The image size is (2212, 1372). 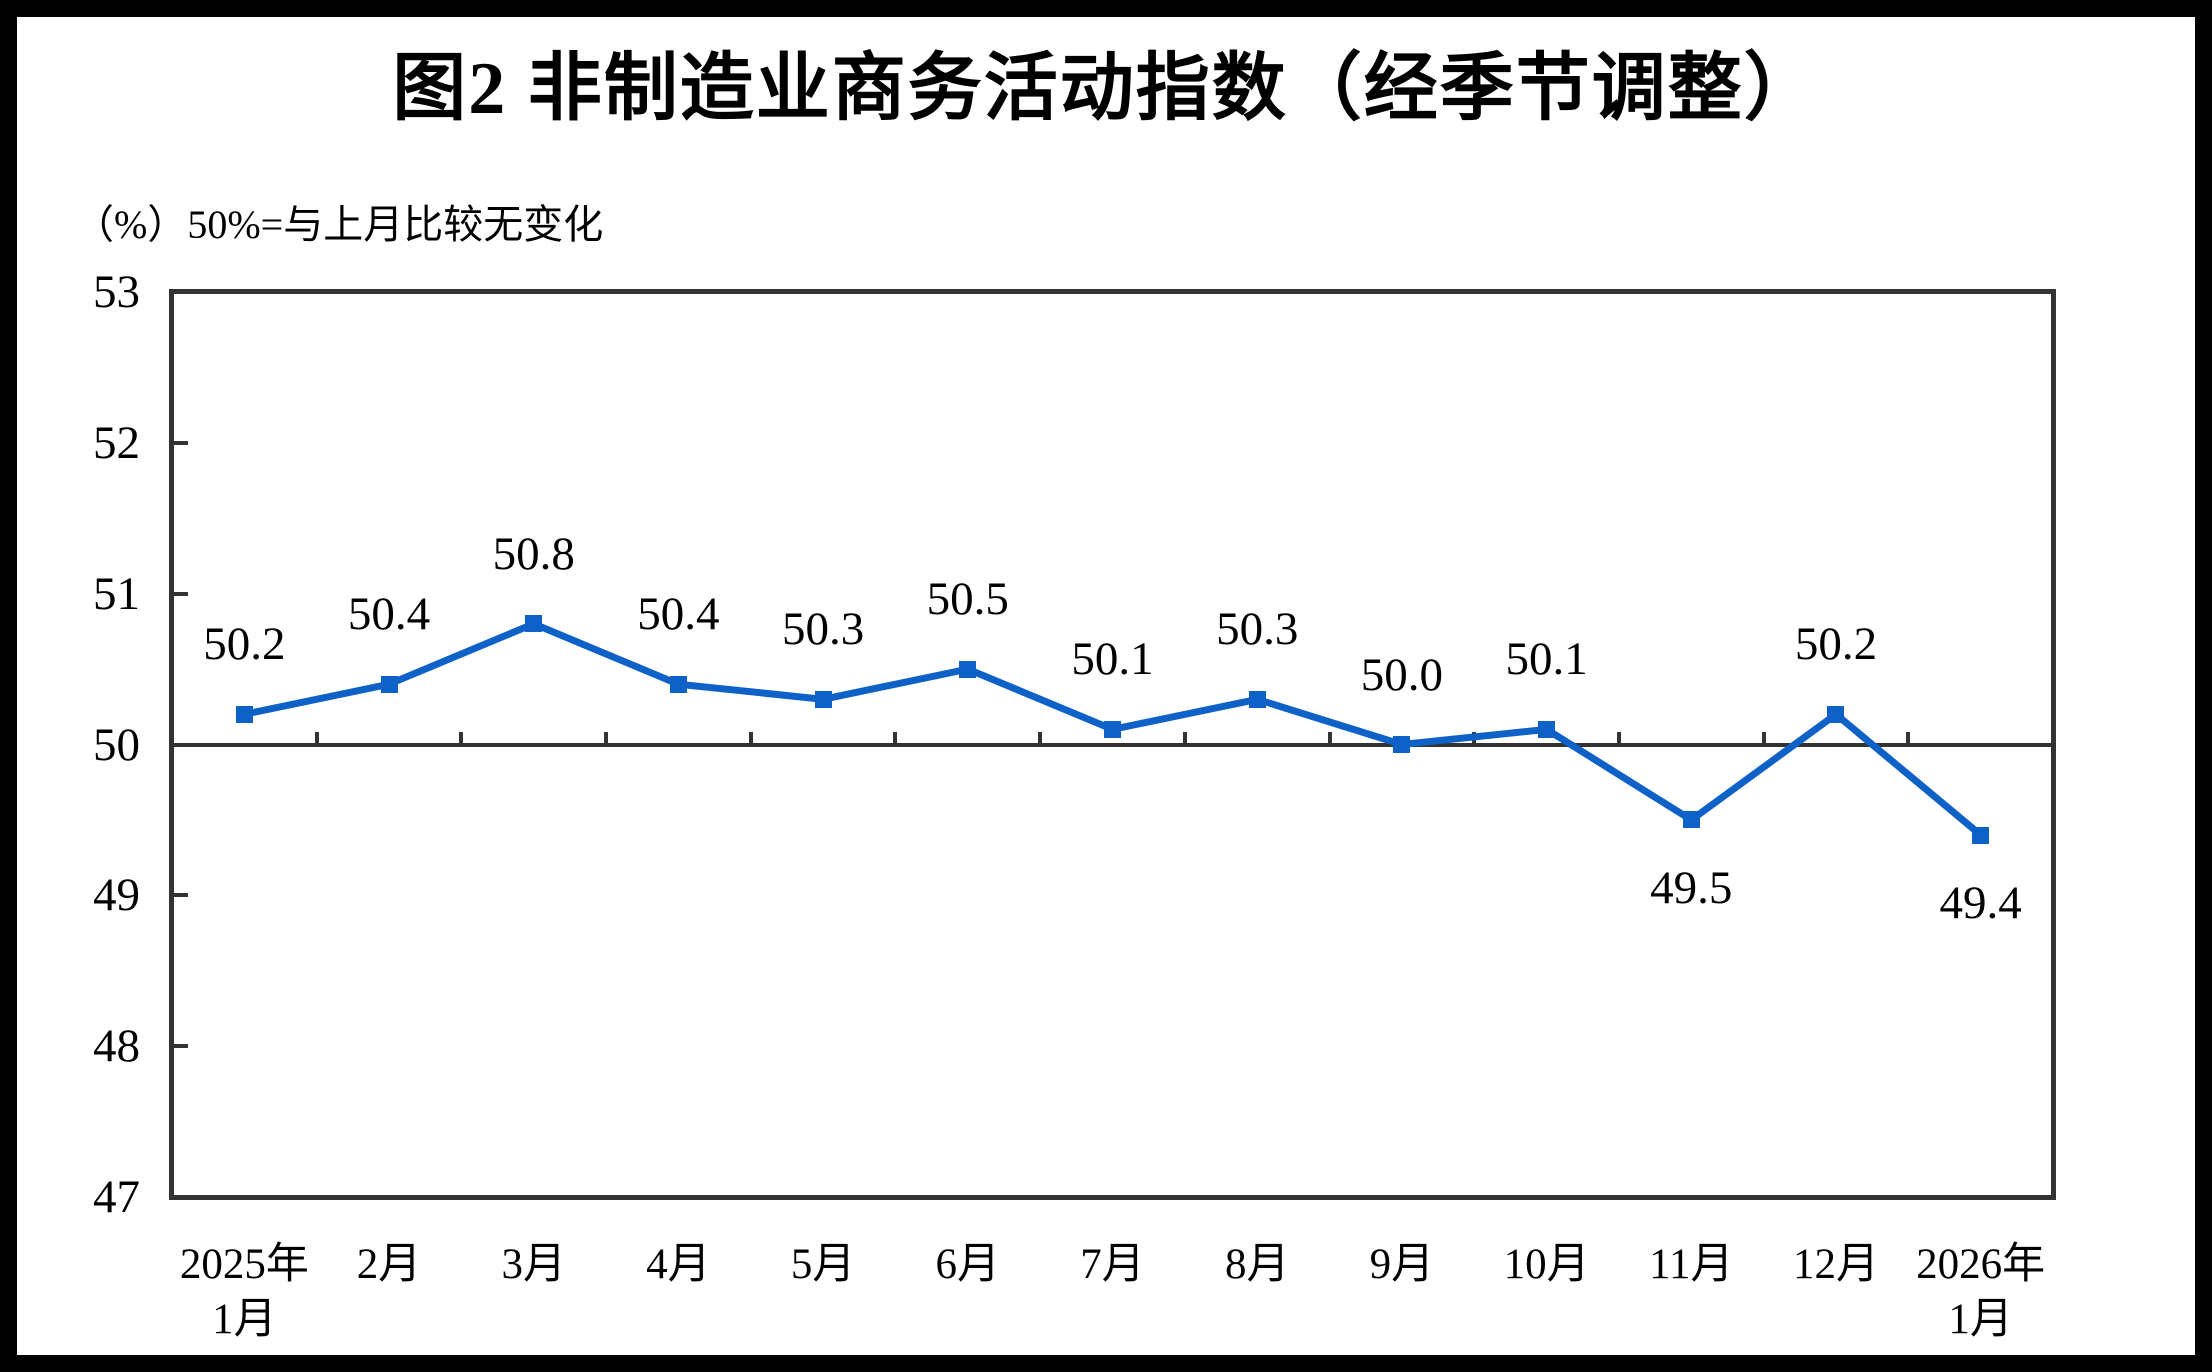 What do you see at coordinates (116, 442) in the screenshot?
I see `y-axis-tick-label: 52` at bounding box center [116, 442].